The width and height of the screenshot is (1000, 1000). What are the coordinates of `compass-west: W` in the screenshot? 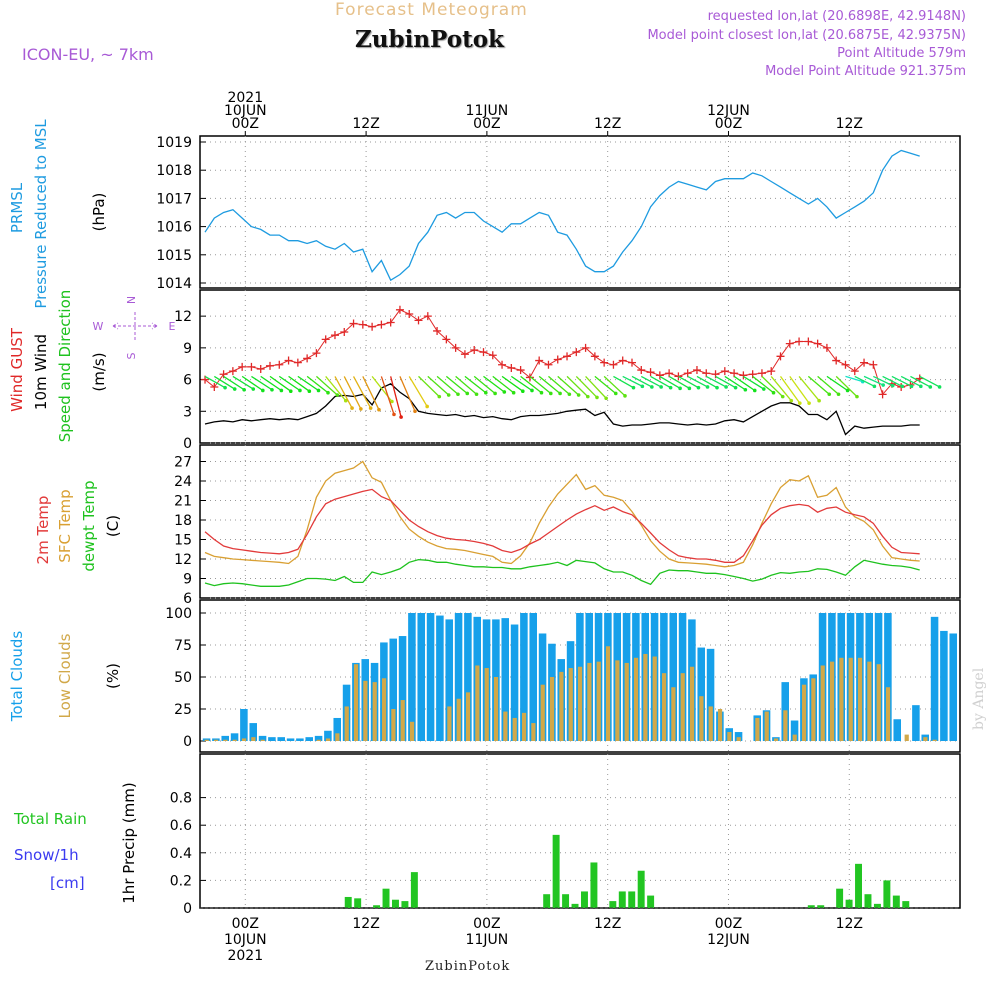 It's located at (98, 326).